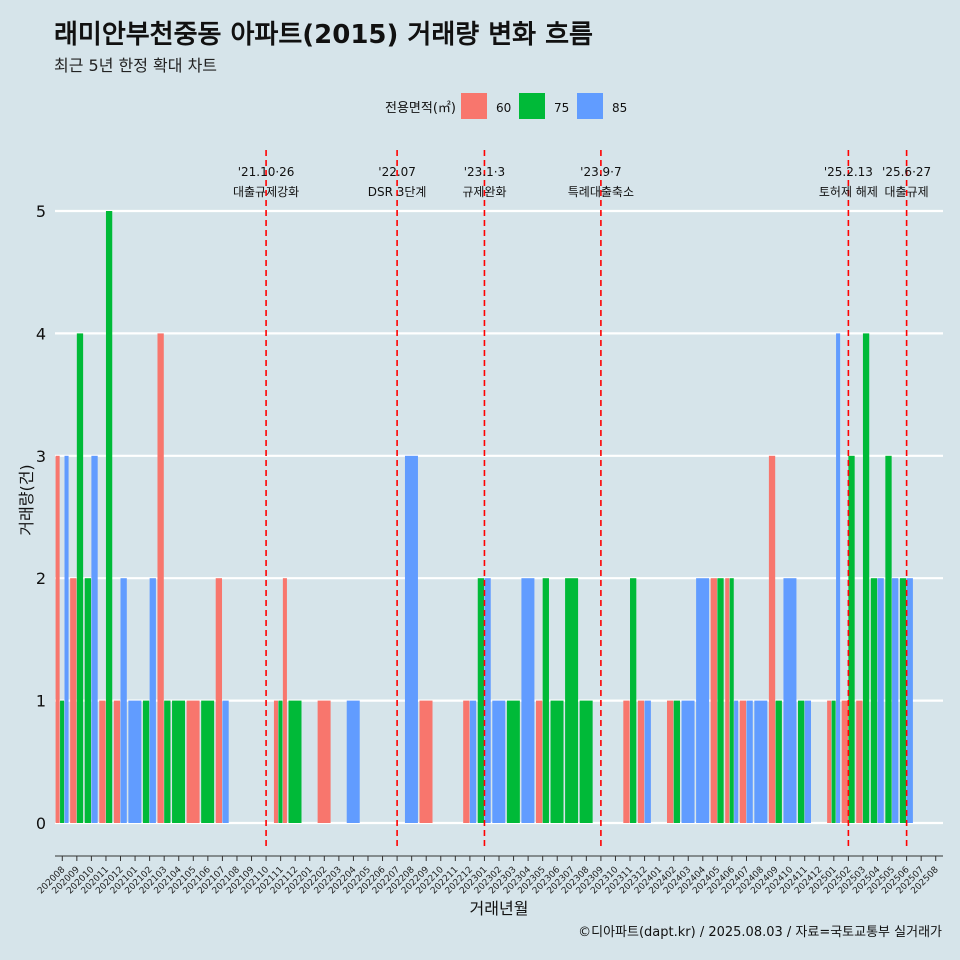  I want to click on event-date: '25.2.13, so click(848, 172).